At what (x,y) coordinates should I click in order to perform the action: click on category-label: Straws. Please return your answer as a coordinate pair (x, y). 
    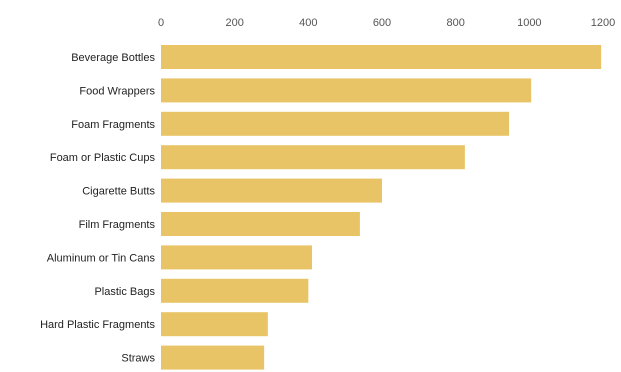
    Looking at the image, I should click on (138, 359).